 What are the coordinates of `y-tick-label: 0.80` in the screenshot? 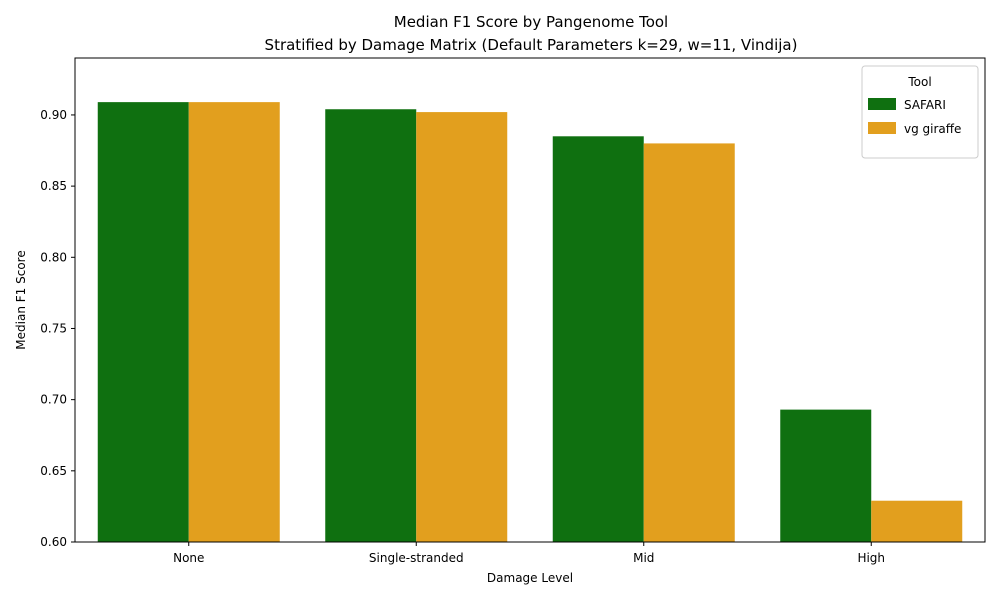 It's located at (53, 257).